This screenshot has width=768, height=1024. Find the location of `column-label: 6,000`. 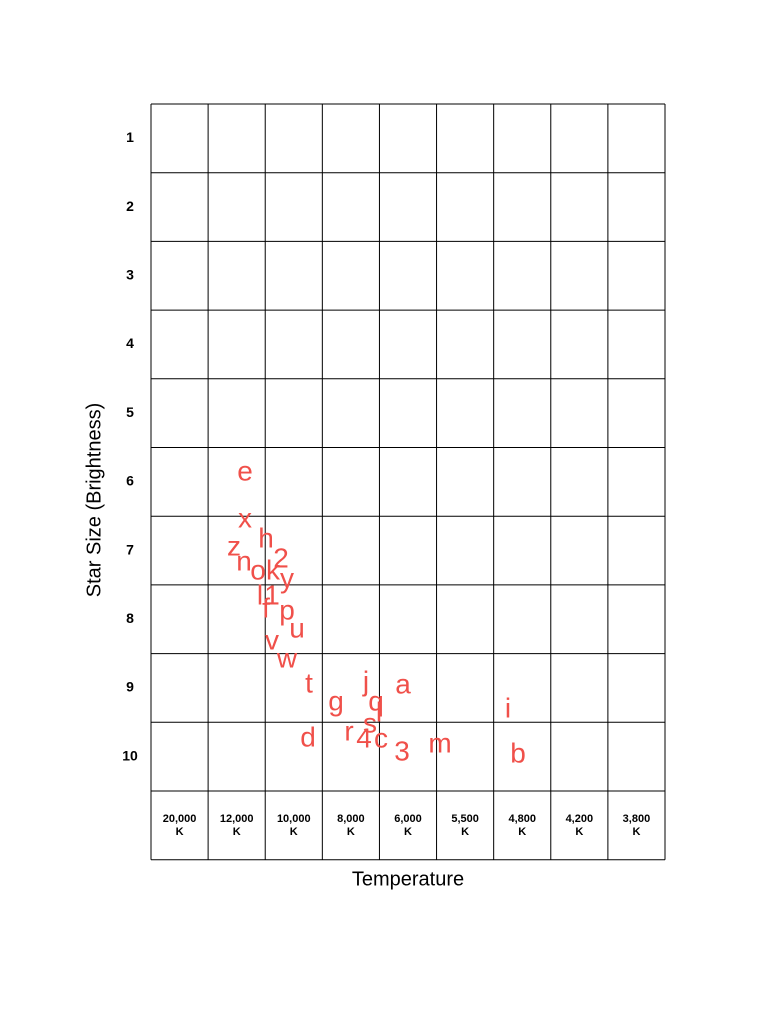

column-label: 6,000 is located at coordinates (408, 819).